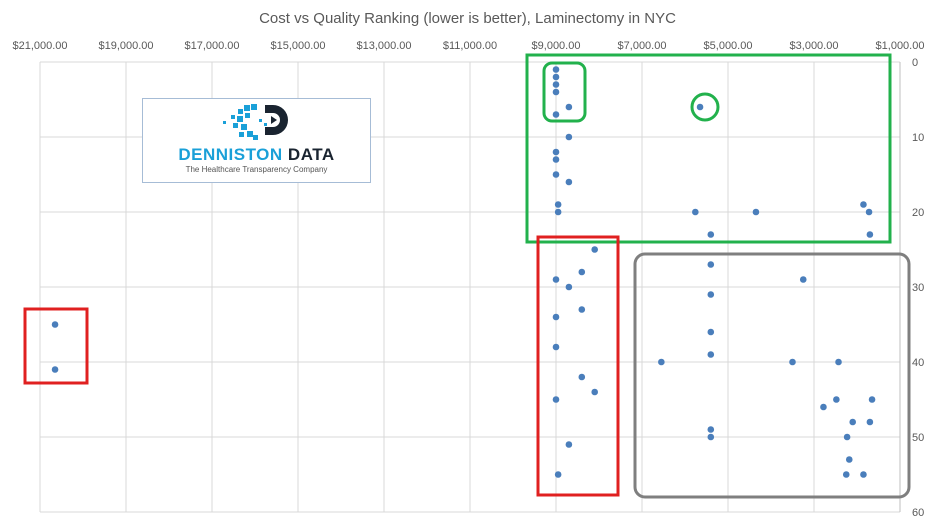 This screenshot has width=935, height=527. I want to click on y-tick-label: 30, so click(918, 288).